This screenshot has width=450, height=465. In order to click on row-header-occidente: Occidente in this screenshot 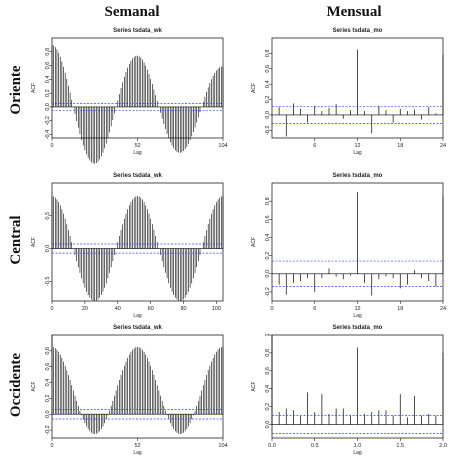, I will do `click(16, 385)`.